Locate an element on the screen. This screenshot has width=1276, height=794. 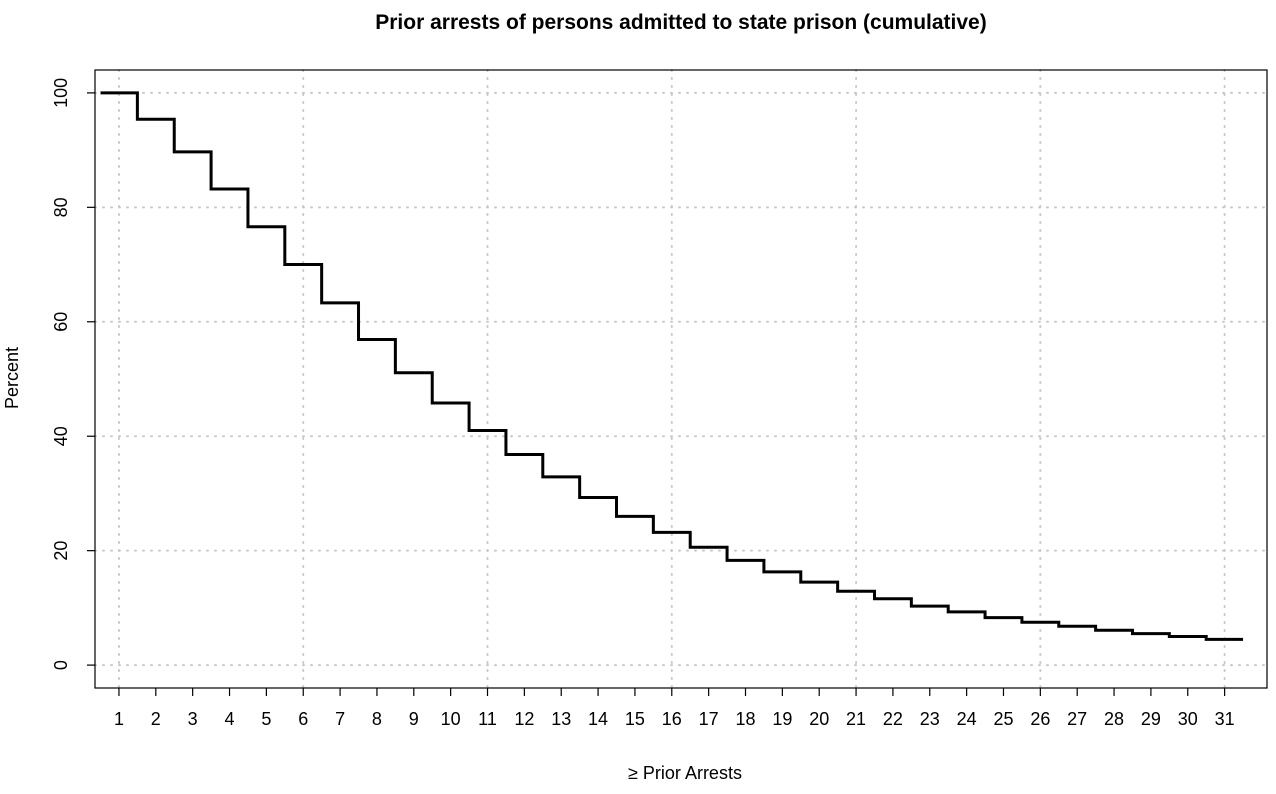
x-tick-label: 12 is located at coordinates (524, 719).